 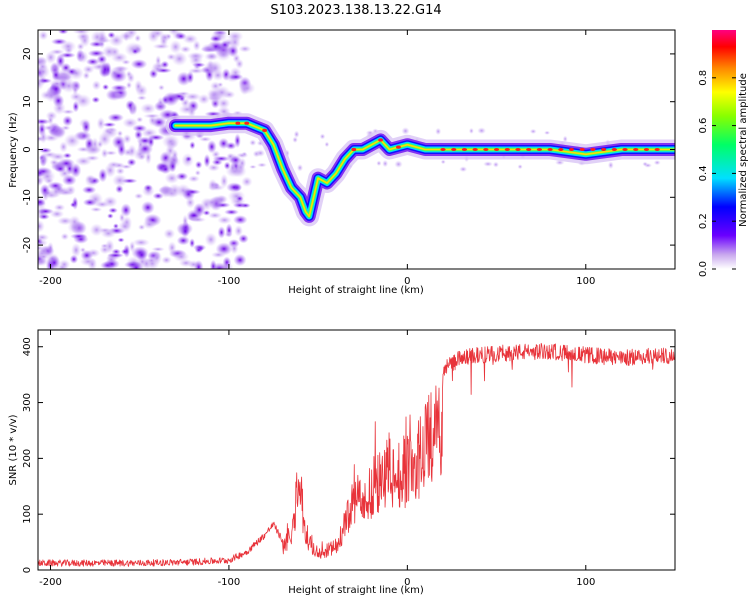 I want to click on colorbar-label: Normalized spectral amplitude, so click(x=743, y=150).